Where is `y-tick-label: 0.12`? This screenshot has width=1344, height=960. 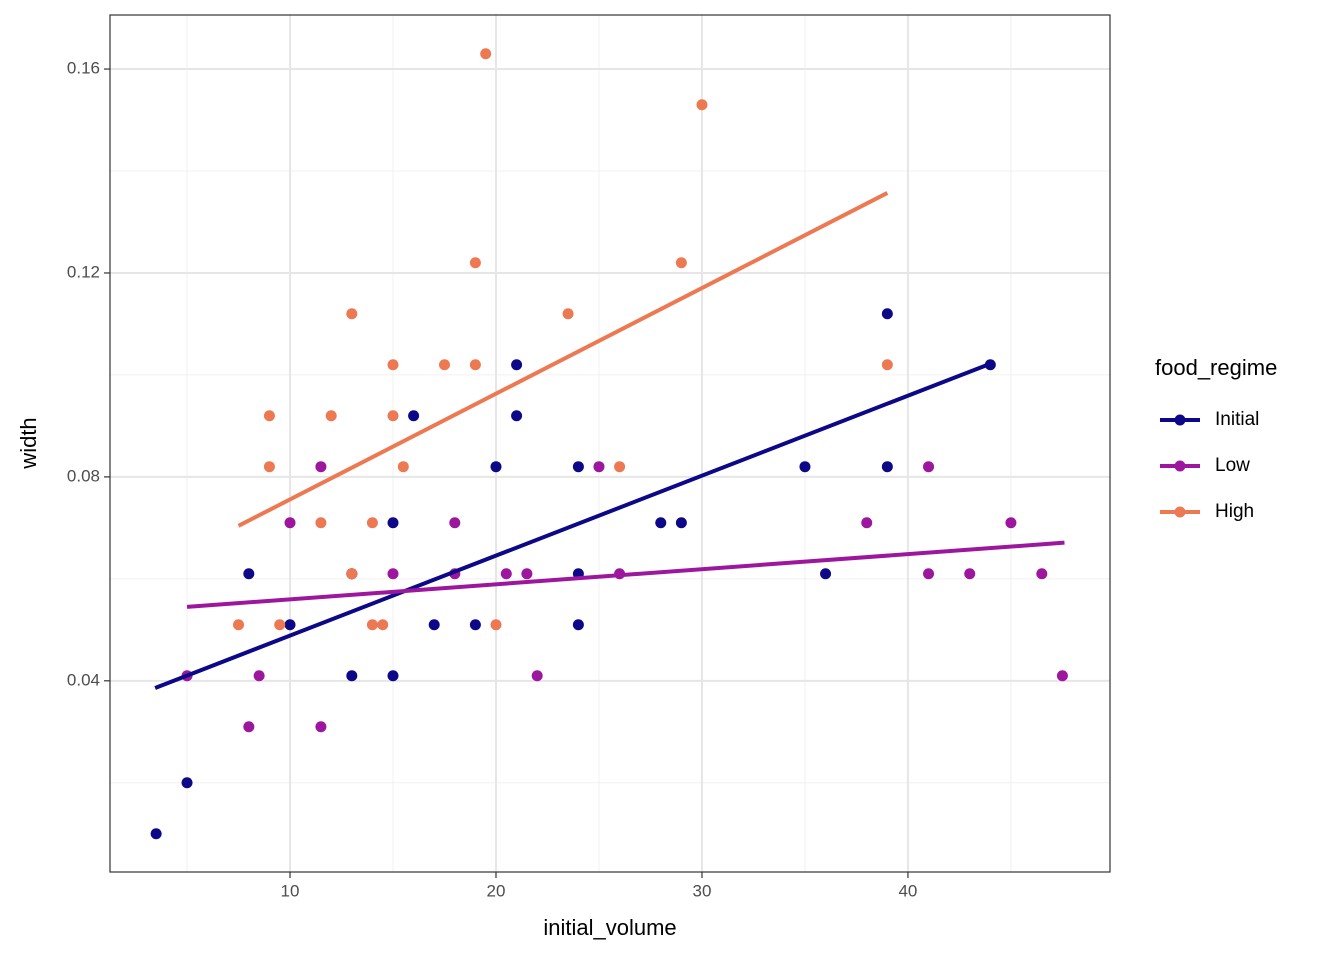
y-tick-label: 0.12 is located at coordinates (83, 271).